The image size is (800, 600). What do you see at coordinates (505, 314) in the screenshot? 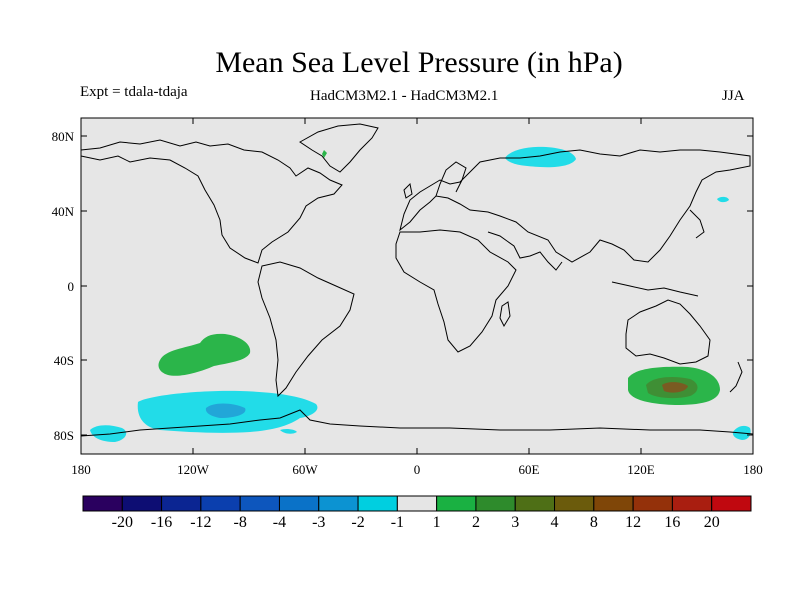
I see `coast-madagascar` at bounding box center [505, 314].